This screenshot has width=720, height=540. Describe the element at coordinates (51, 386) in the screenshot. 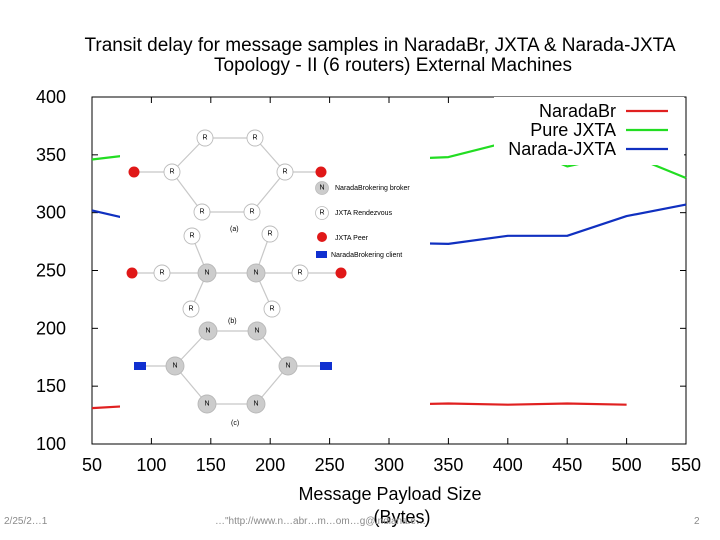

I see `y-tick-label: 150` at that location.